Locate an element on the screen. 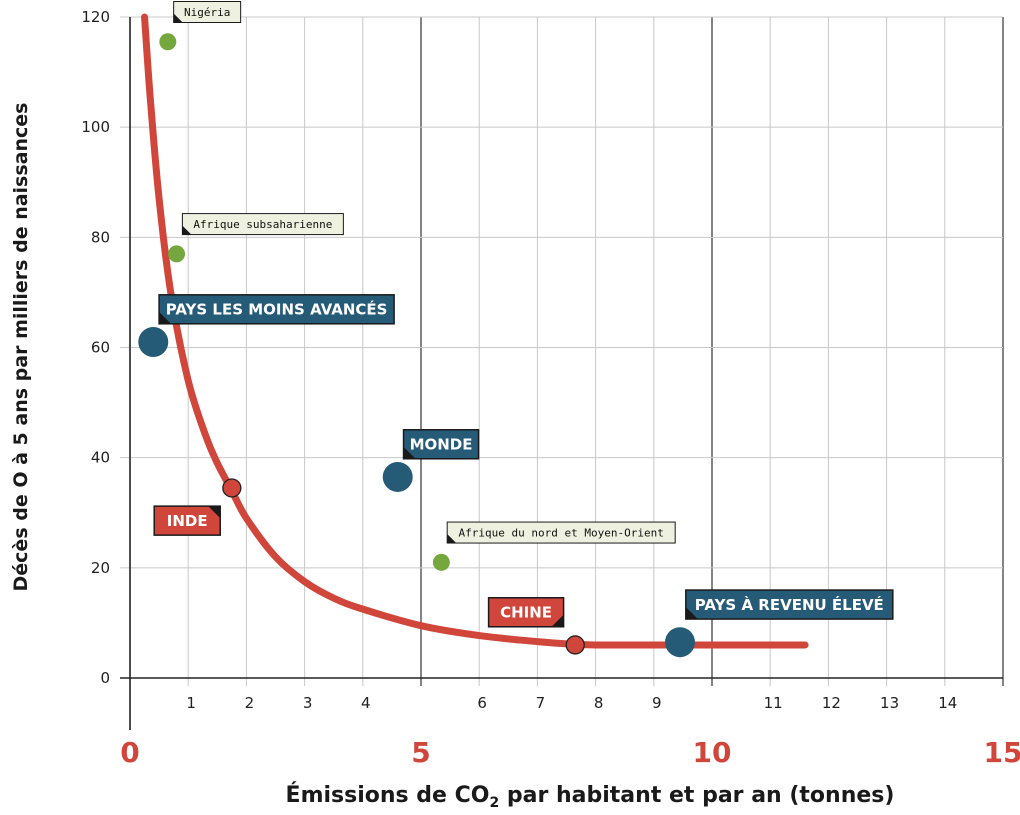  x-tick-label-major: 10 is located at coordinates (712, 752).